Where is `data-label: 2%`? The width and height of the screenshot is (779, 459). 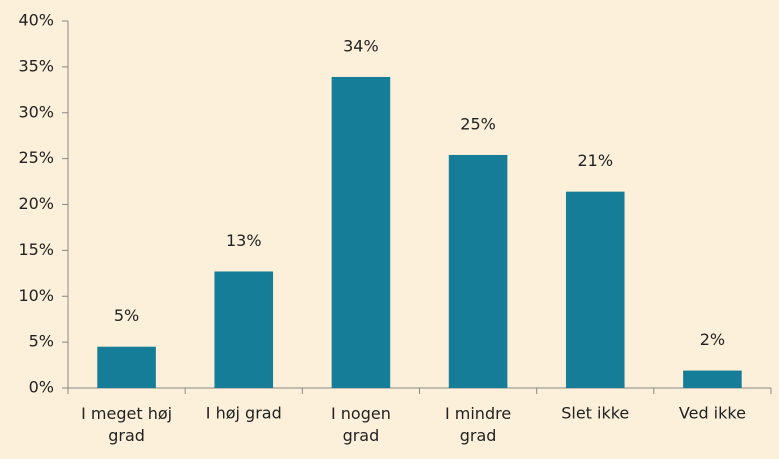 data-label: 2% is located at coordinates (712, 339).